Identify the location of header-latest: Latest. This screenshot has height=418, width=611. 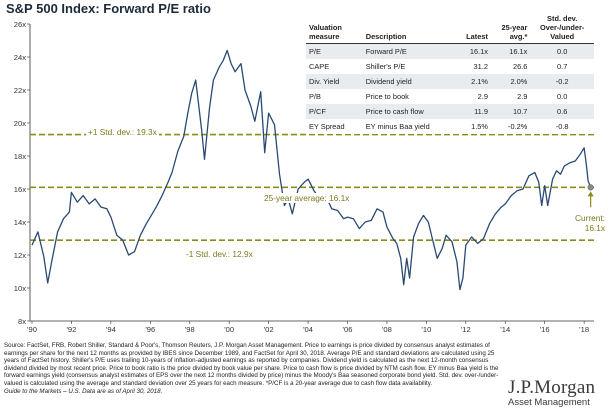
(471, 29).